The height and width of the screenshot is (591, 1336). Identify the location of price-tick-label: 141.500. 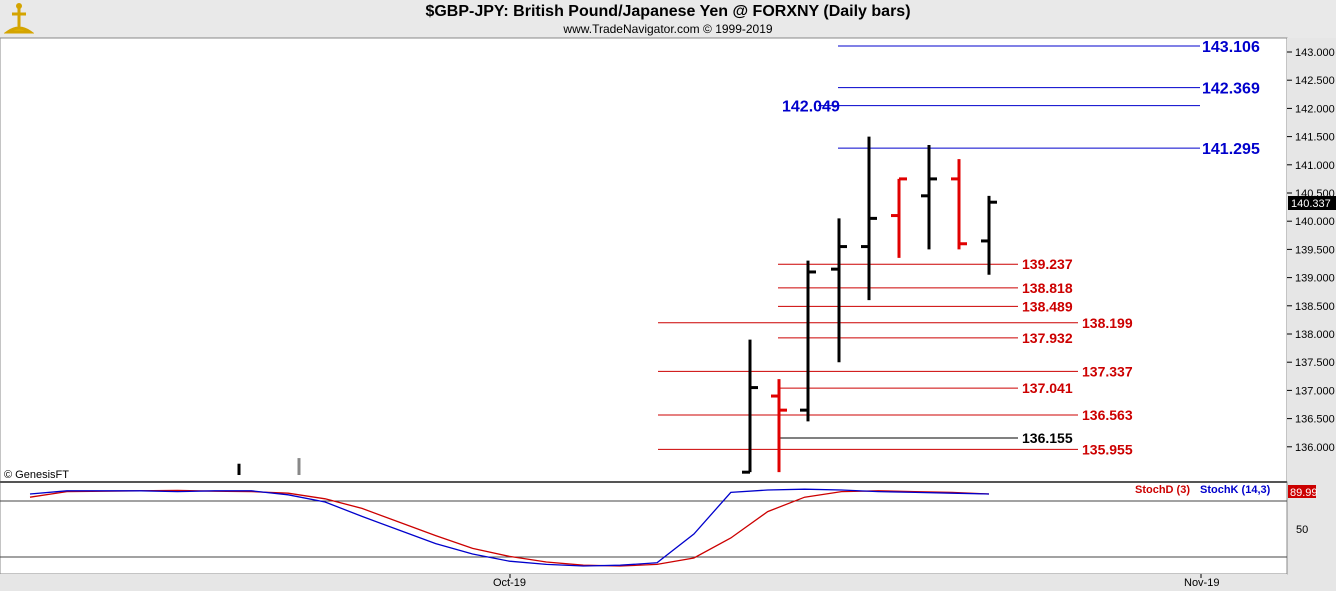
(1315, 138).